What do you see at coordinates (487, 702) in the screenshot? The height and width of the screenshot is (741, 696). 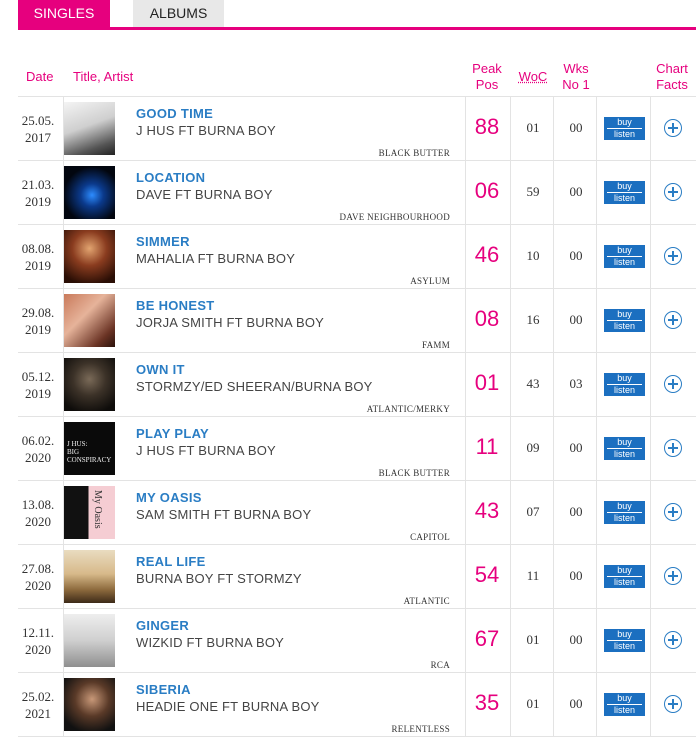 I see `peak-position: 35` at bounding box center [487, 702].